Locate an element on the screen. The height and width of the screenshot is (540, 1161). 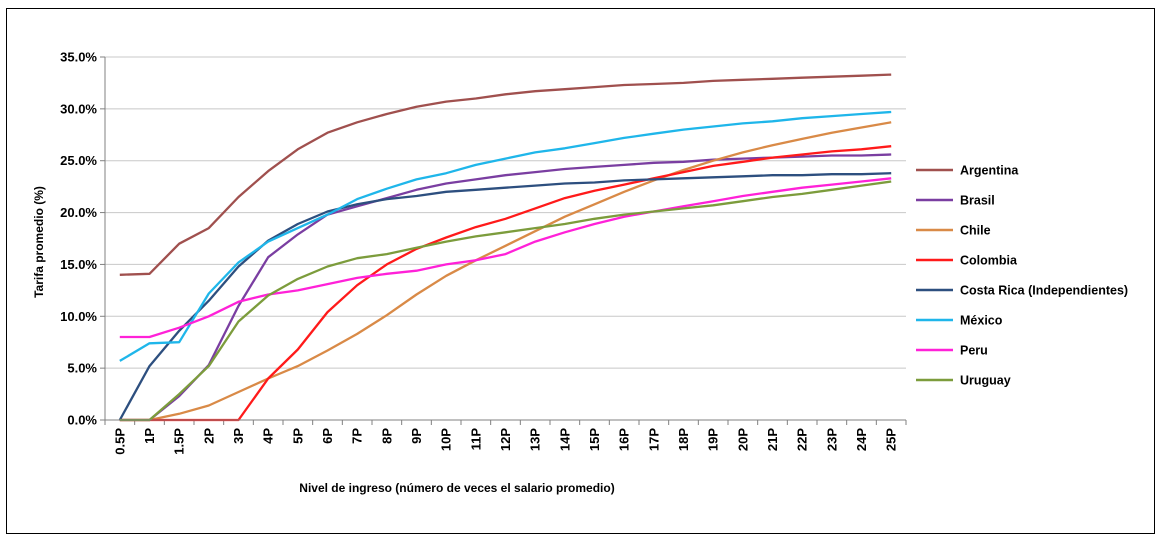
y-axis-title: Tarifa promedio (%) is located at coordinates (39, 242).